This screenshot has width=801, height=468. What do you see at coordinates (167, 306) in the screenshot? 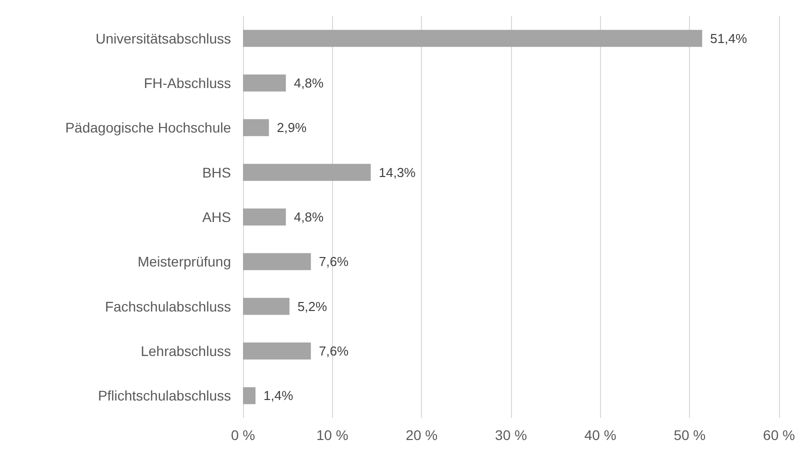
I see `y-tick-label: Fachschulabschluss` at bounding box center [167, 306].